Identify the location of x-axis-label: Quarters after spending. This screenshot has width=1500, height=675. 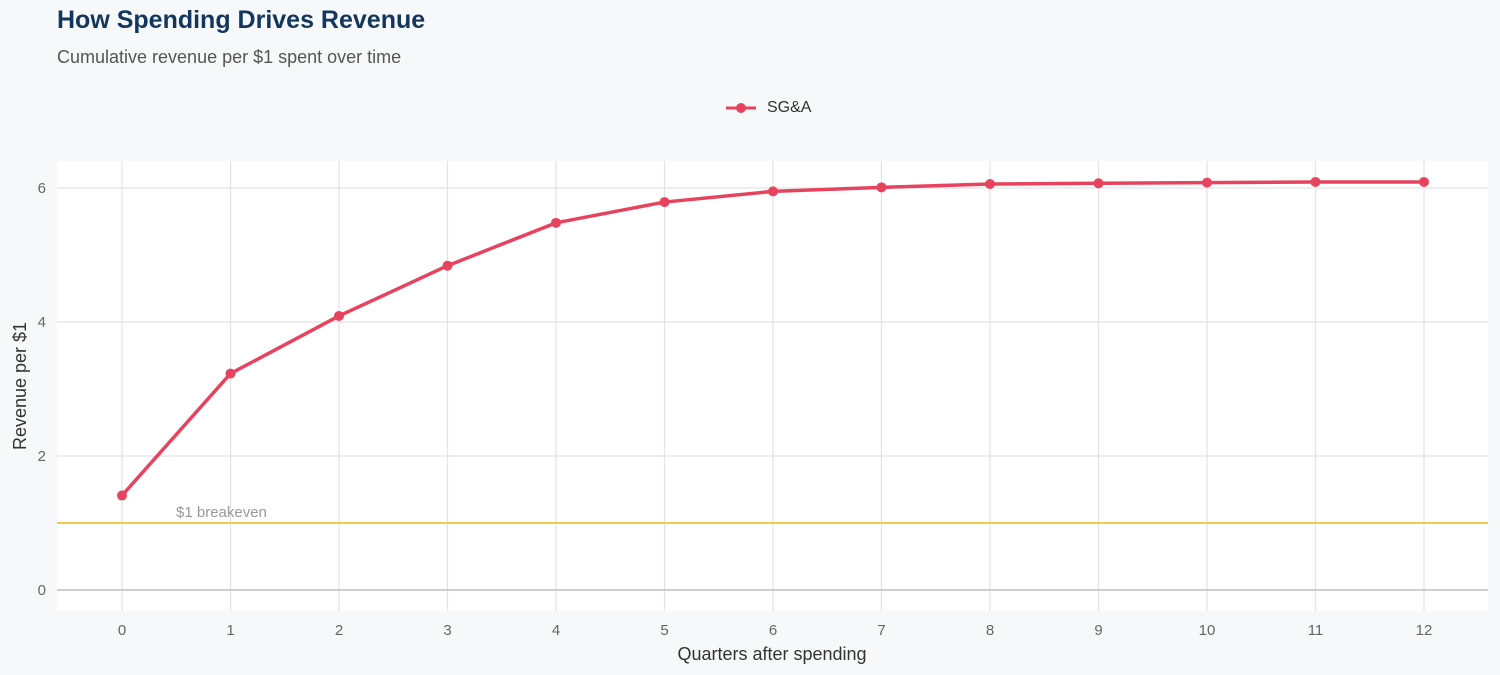
(771, 654).